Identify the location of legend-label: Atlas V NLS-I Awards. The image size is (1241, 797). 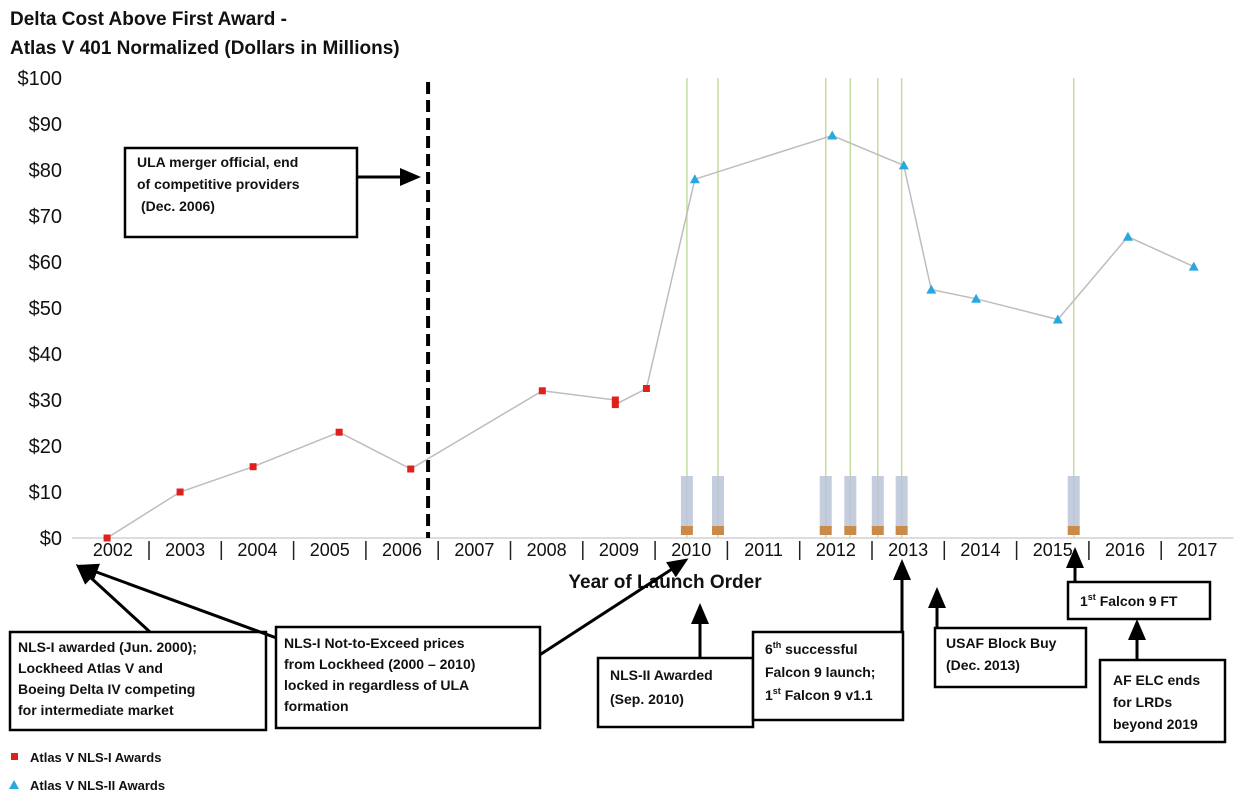
(95, 757).